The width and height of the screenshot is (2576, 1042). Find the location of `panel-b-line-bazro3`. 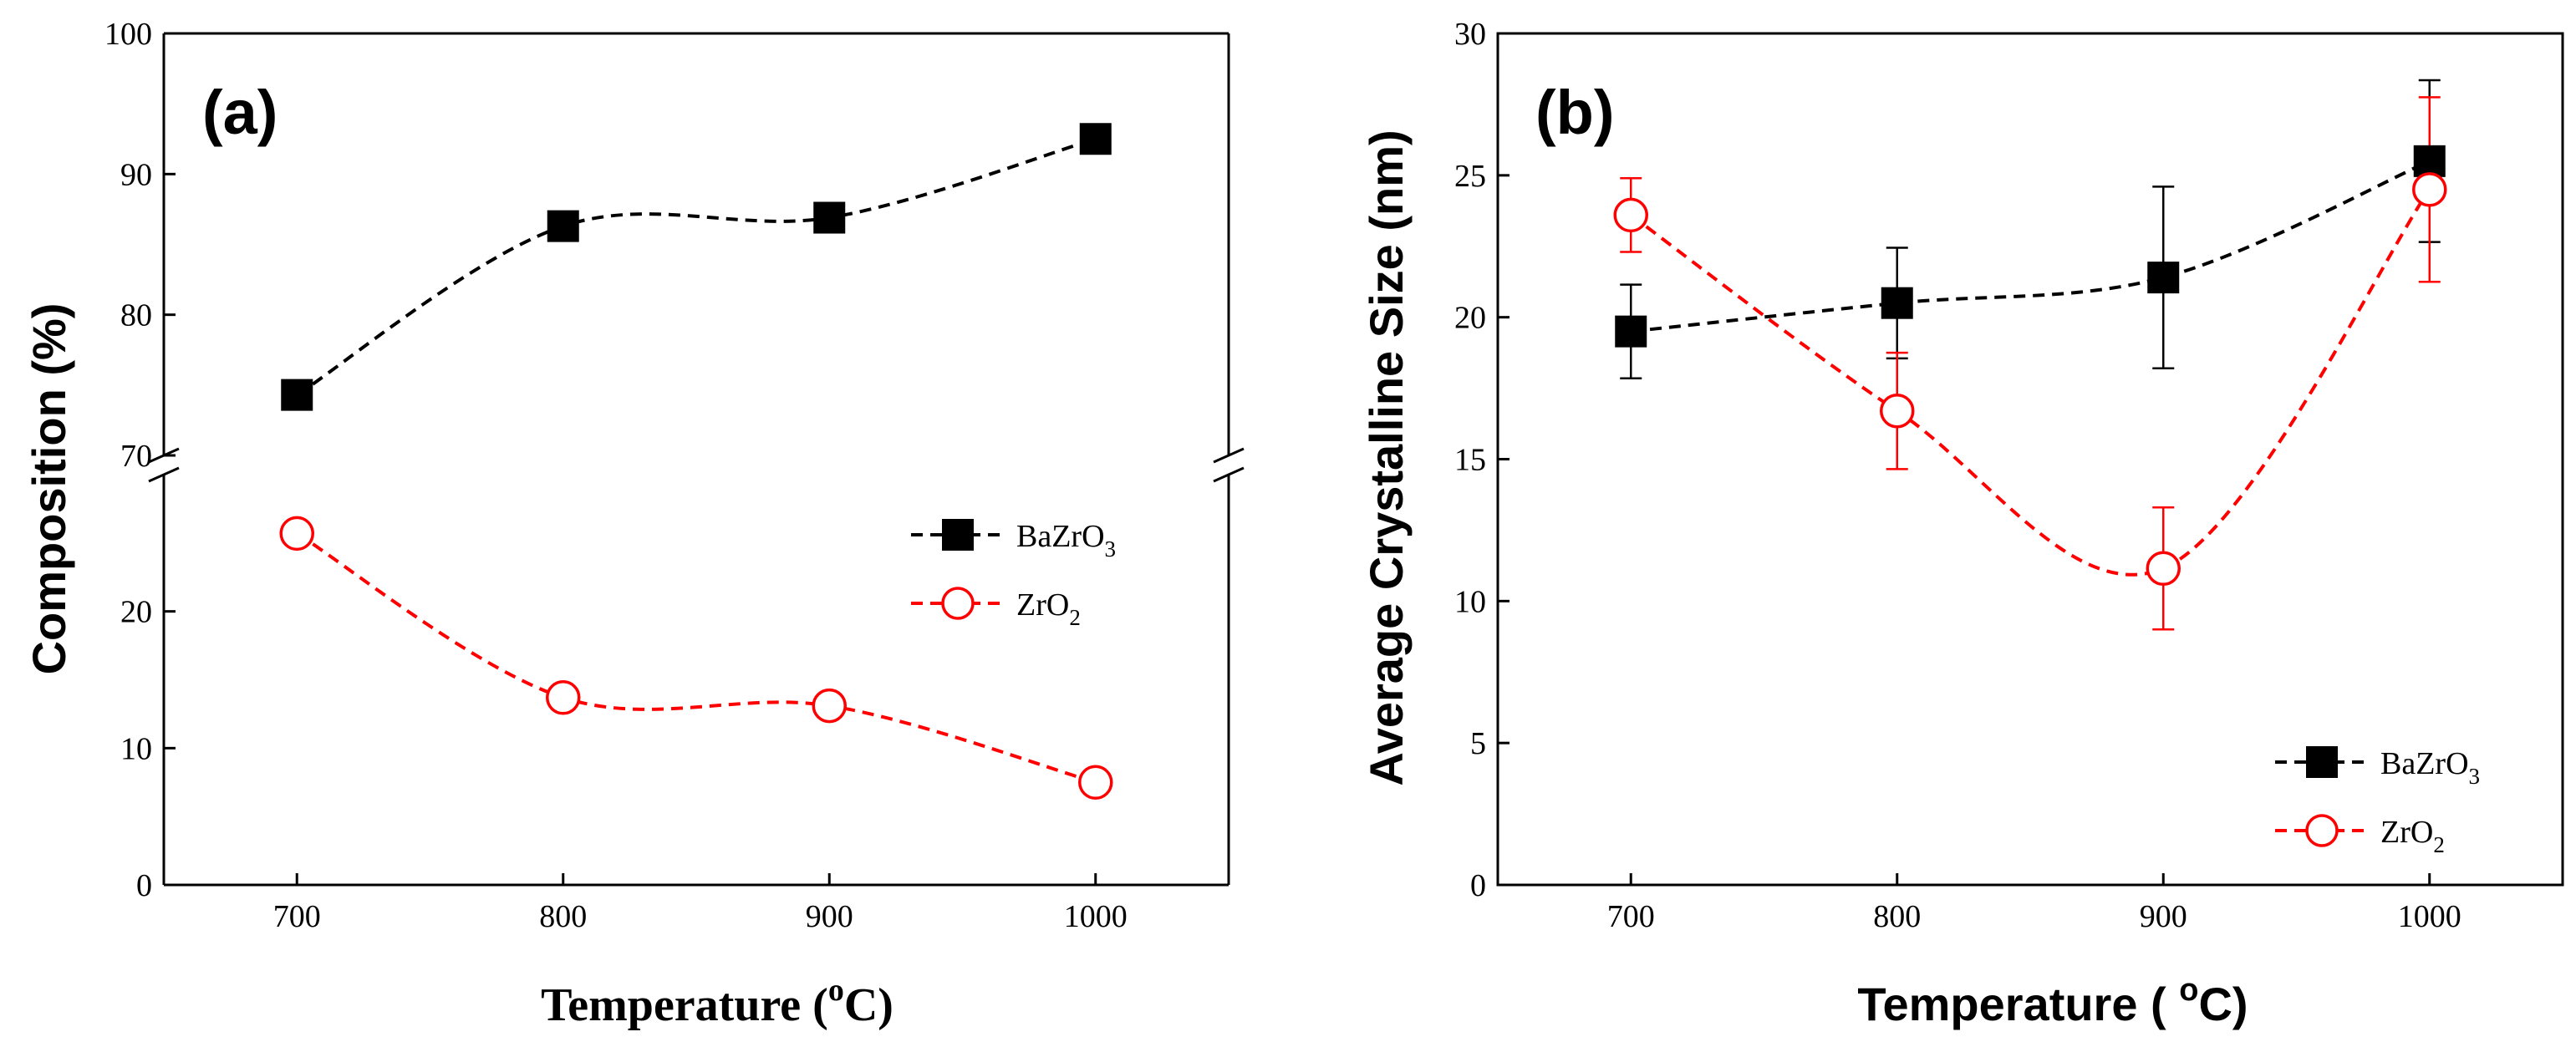

panel-b-line-bazro3 is located at coordinates (2031, 246).